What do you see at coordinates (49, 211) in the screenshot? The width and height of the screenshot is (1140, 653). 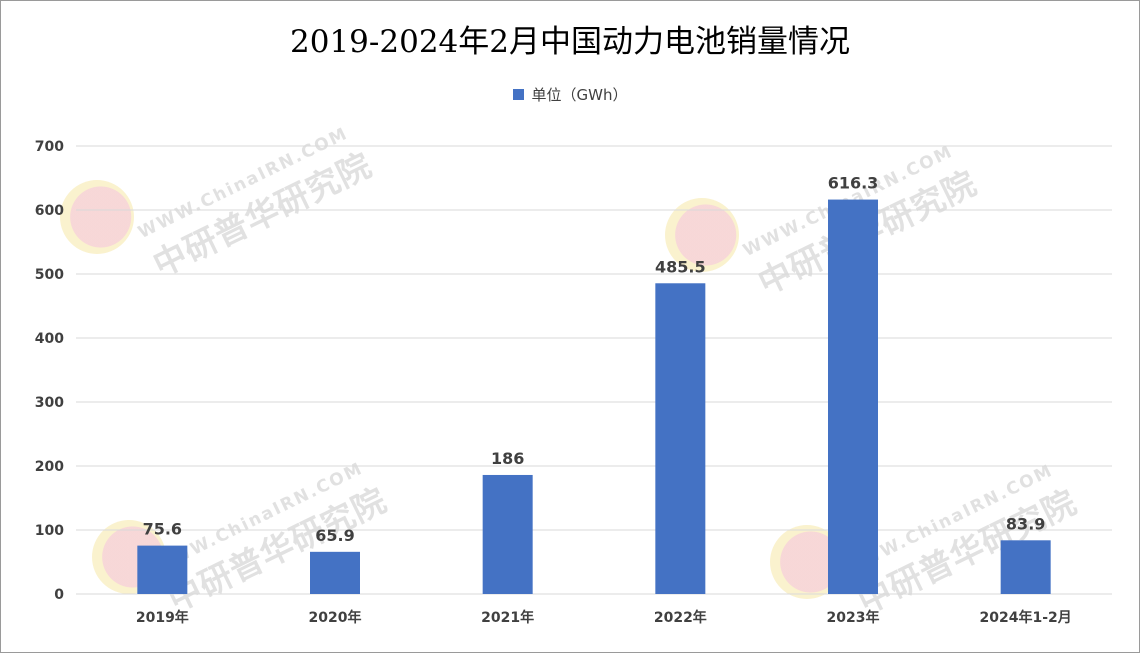 I see `y-tick-label: 600` at bounding box center [49, 211].